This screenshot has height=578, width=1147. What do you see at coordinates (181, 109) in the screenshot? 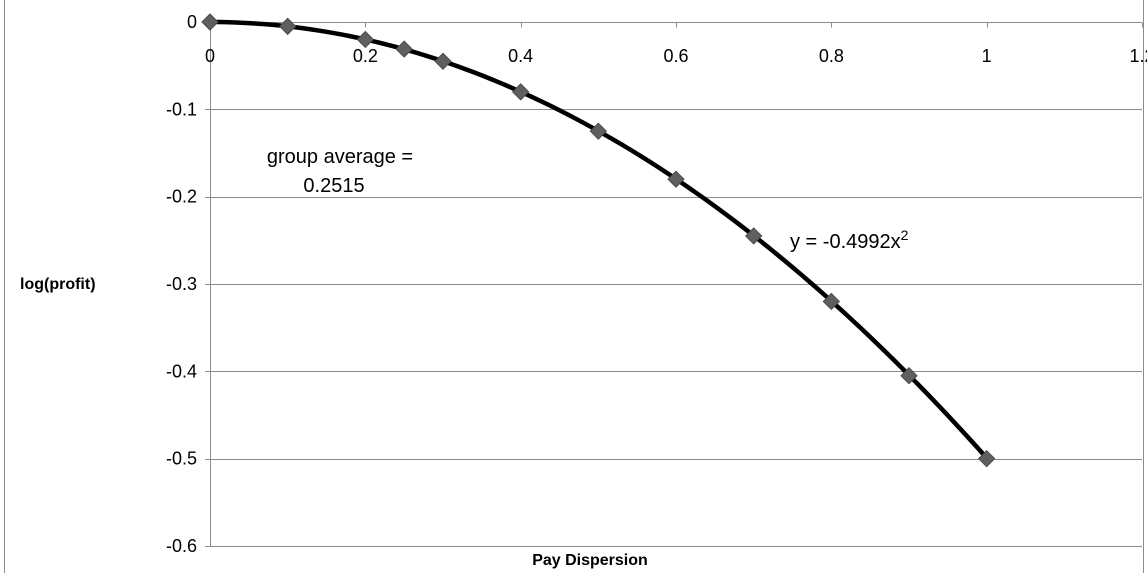
I see `y-tick-label: -0.1` at bounding box center [181, 109].